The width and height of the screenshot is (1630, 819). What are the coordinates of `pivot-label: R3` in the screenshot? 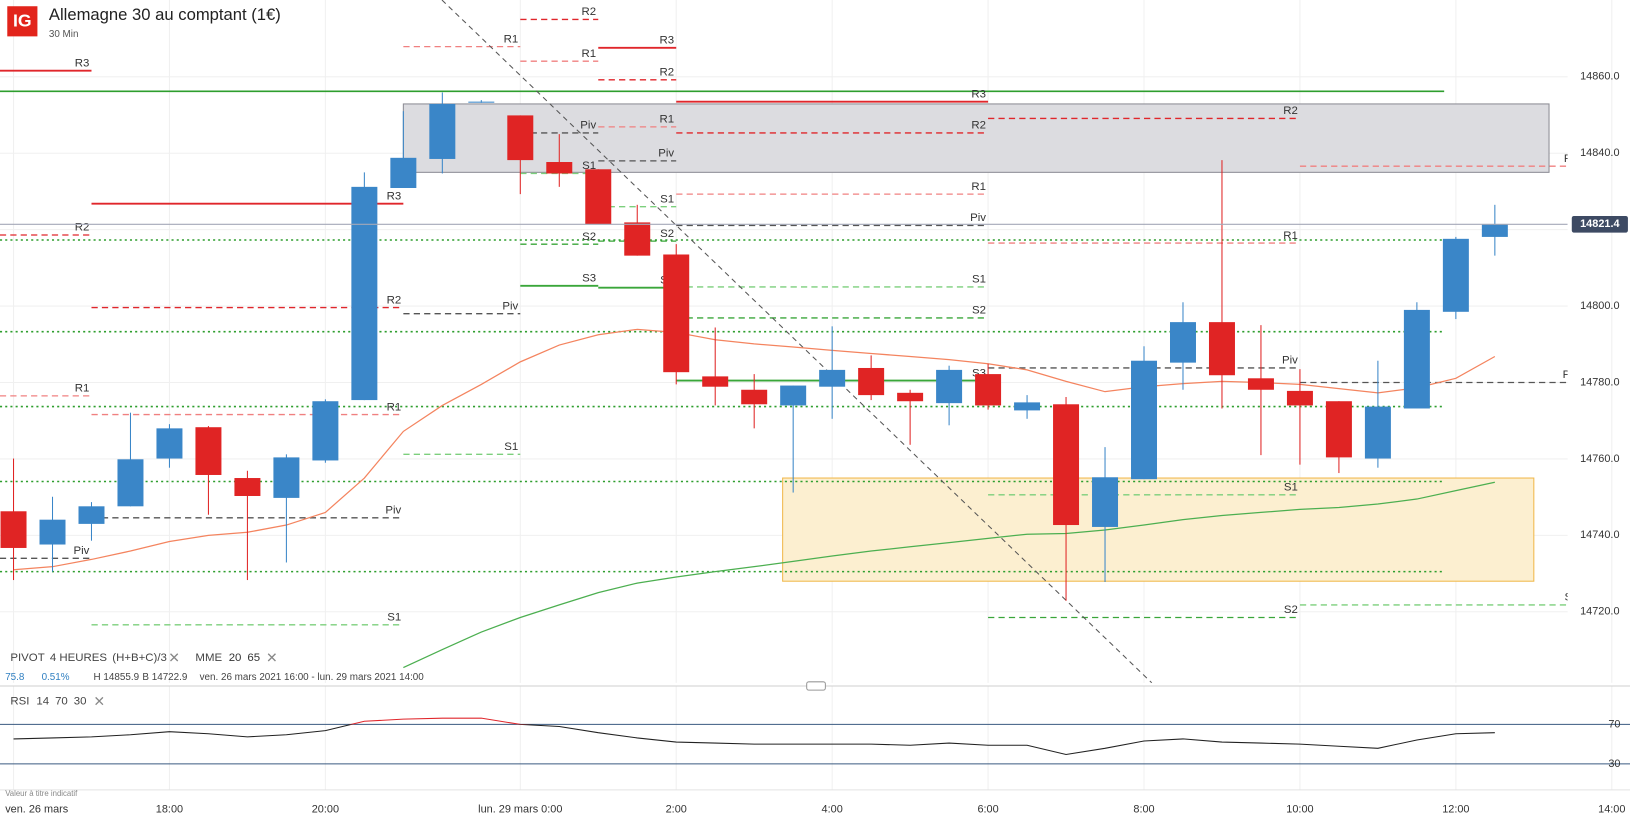 It's located at (978, 94).